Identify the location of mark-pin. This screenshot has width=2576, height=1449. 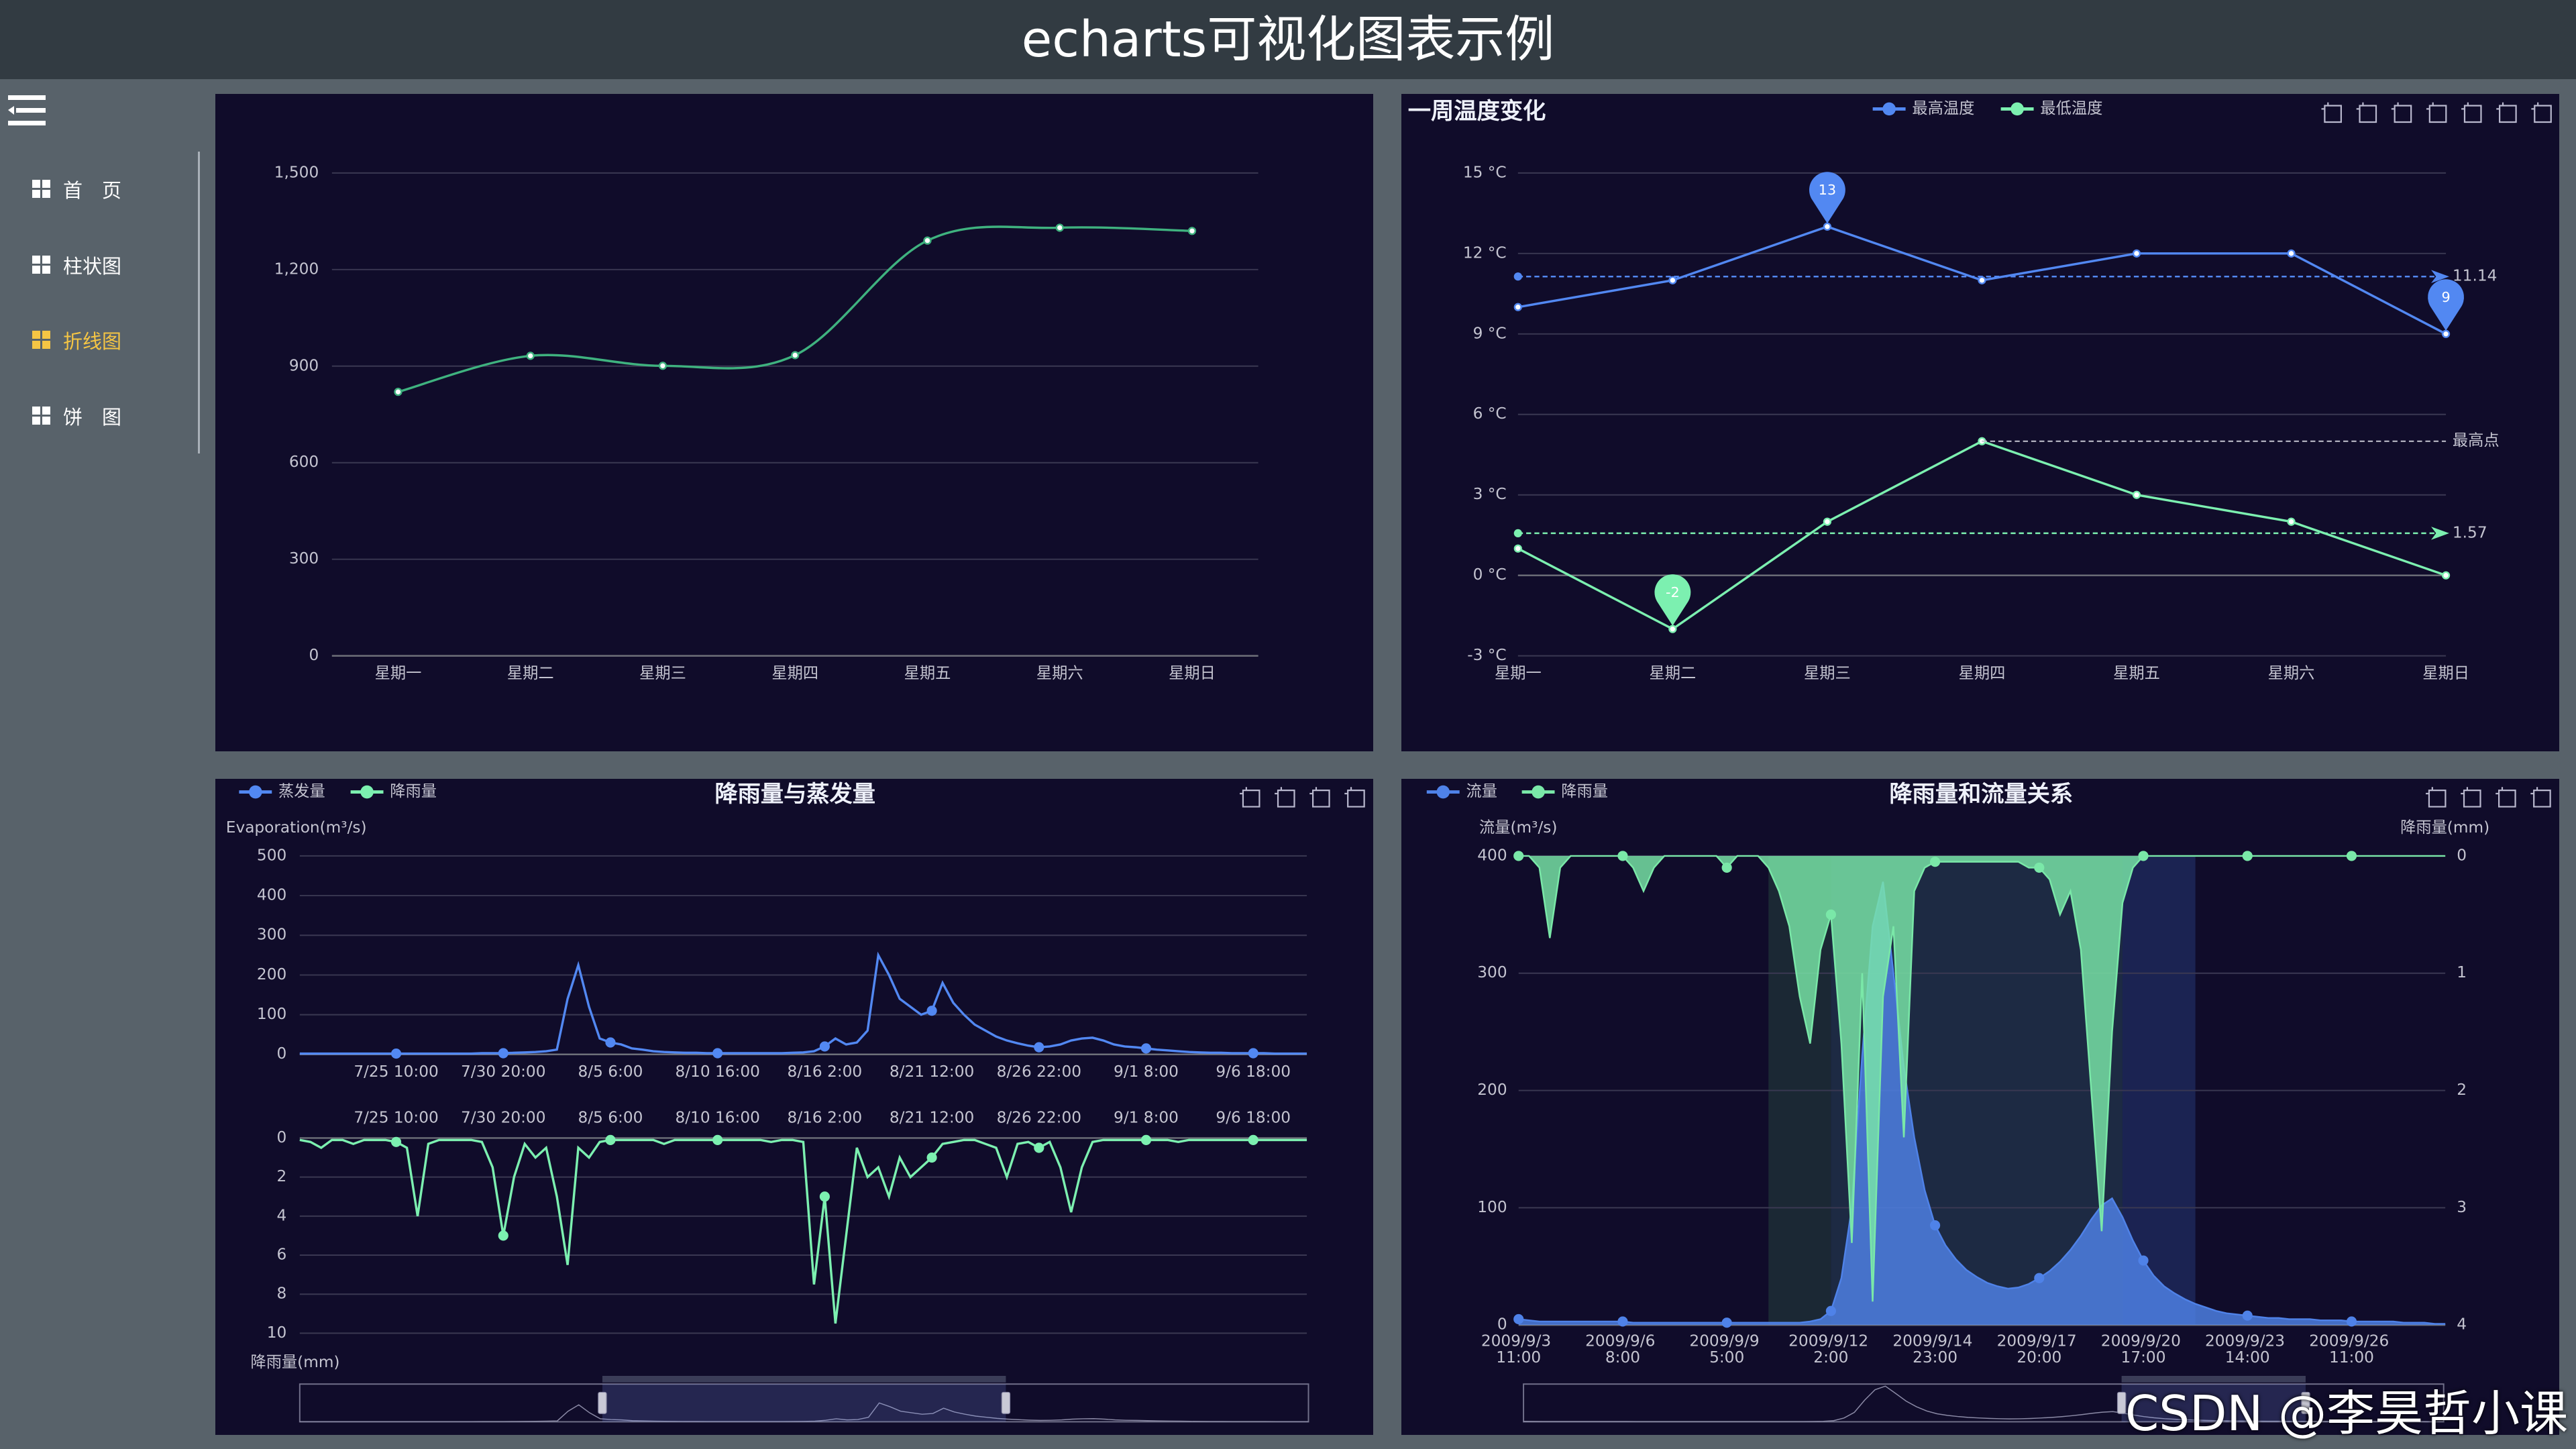
(1672, 600).